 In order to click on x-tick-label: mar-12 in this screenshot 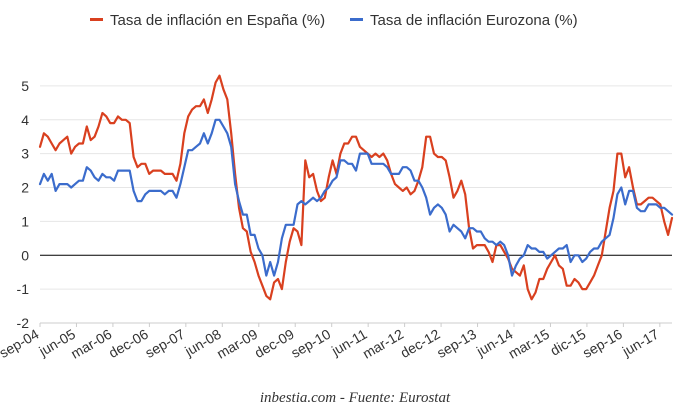, I will do `click(383, 344)`.